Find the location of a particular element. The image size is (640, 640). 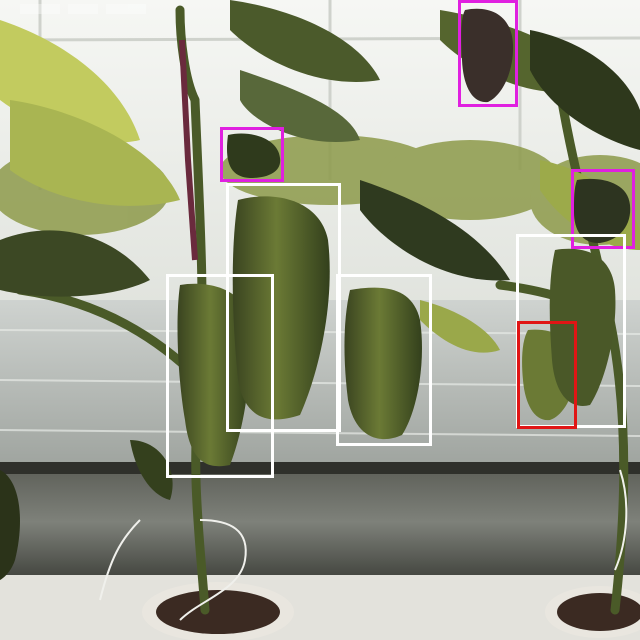

faint-watermark is located at coordinates (83, 9).